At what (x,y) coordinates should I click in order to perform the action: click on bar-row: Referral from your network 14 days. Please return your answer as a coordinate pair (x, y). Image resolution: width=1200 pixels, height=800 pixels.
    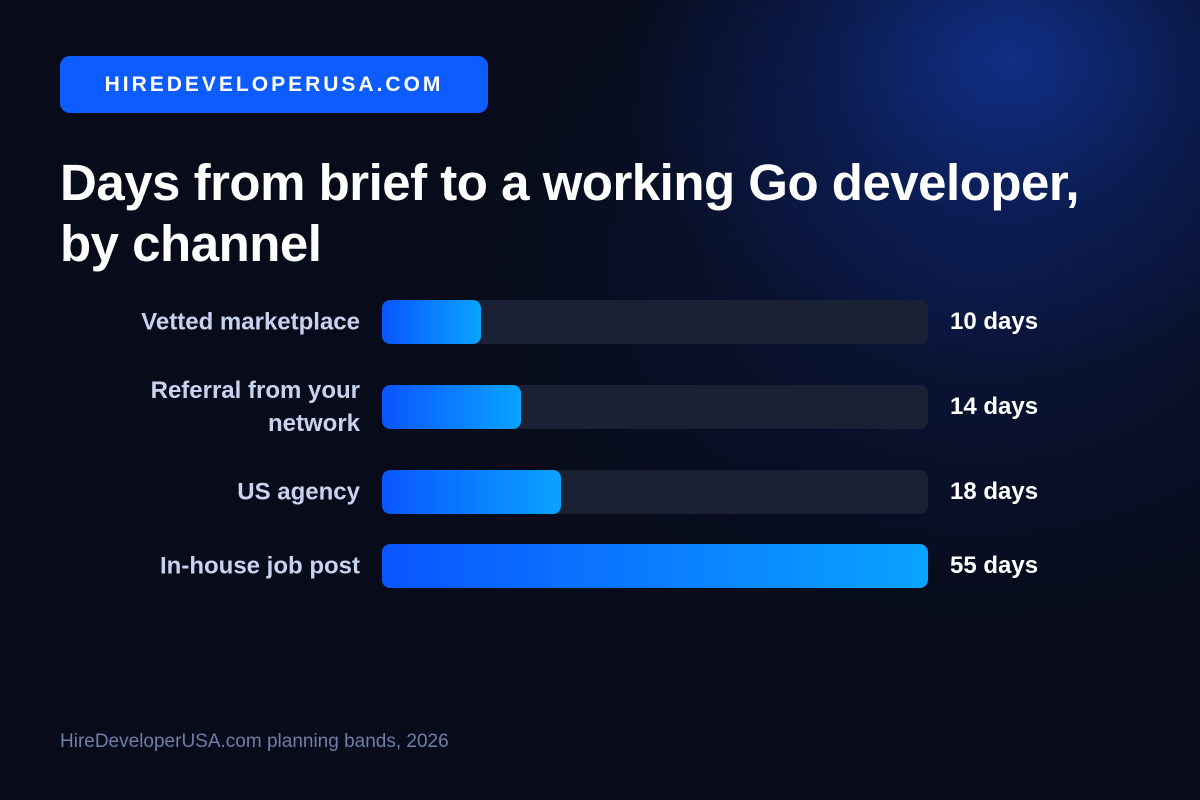
    Looking at the image, I should click on (600, 407).